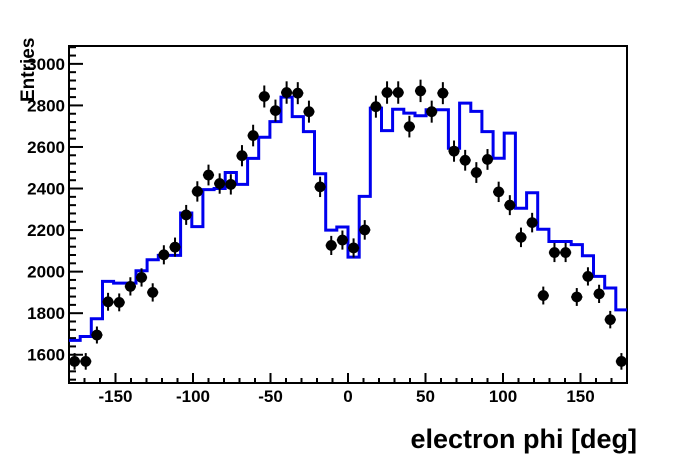 The height and width of the screenshot is (472, 696). Describe the element at coordinates (193, 396) in the screenshot. I see `x-tick-label: -100` at that location.